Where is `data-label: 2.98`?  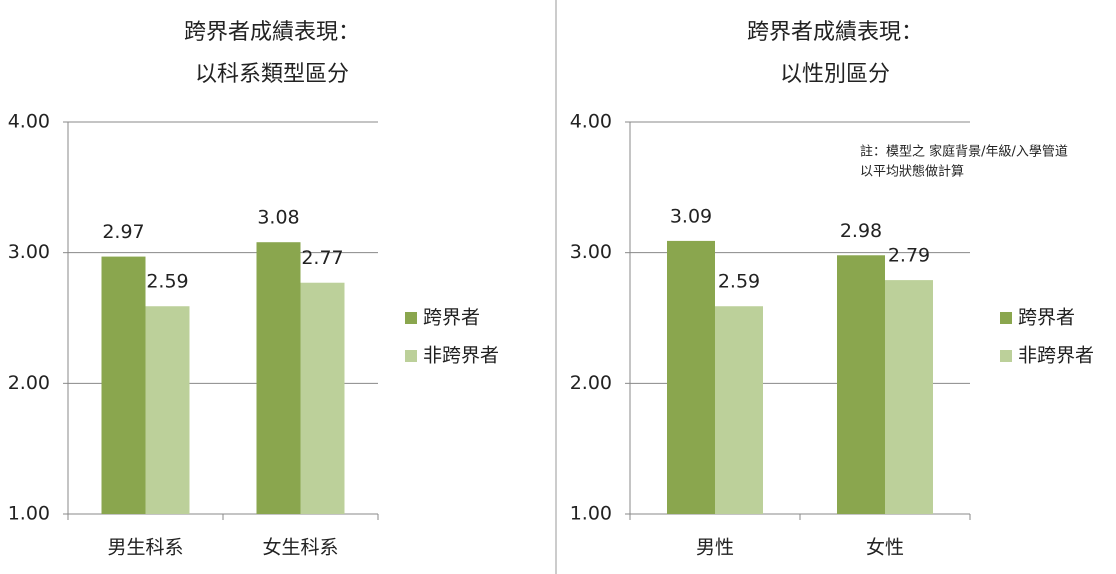
data-label: 2.98 is located at coordinates (861, 231).